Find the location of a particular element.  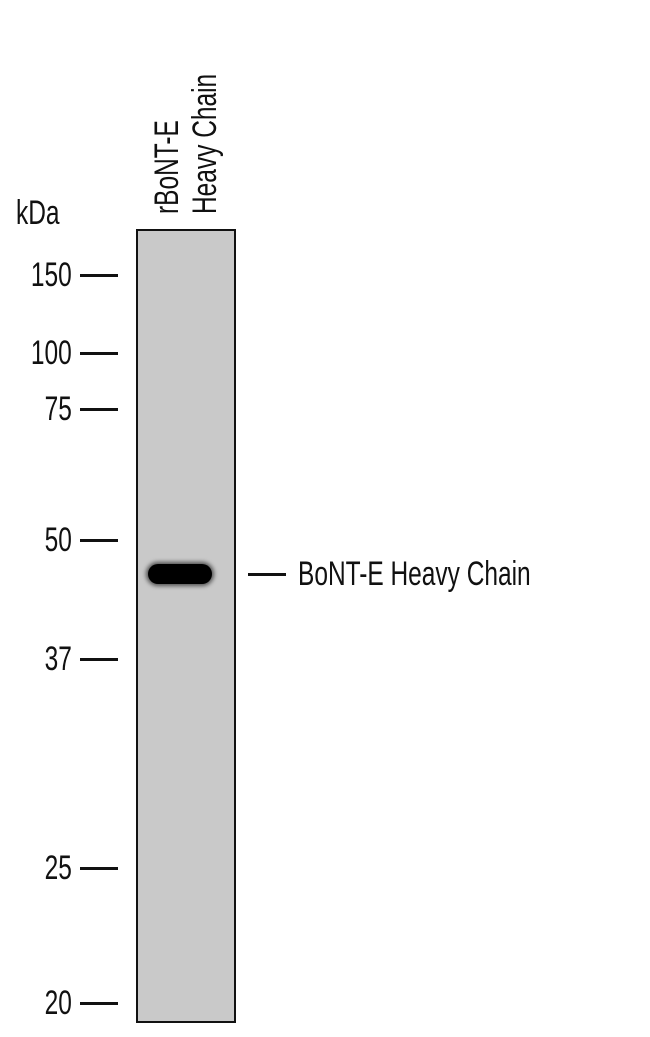

lane-label: rBoNT-E Heavy Chain is located at coordinates (186, 116).